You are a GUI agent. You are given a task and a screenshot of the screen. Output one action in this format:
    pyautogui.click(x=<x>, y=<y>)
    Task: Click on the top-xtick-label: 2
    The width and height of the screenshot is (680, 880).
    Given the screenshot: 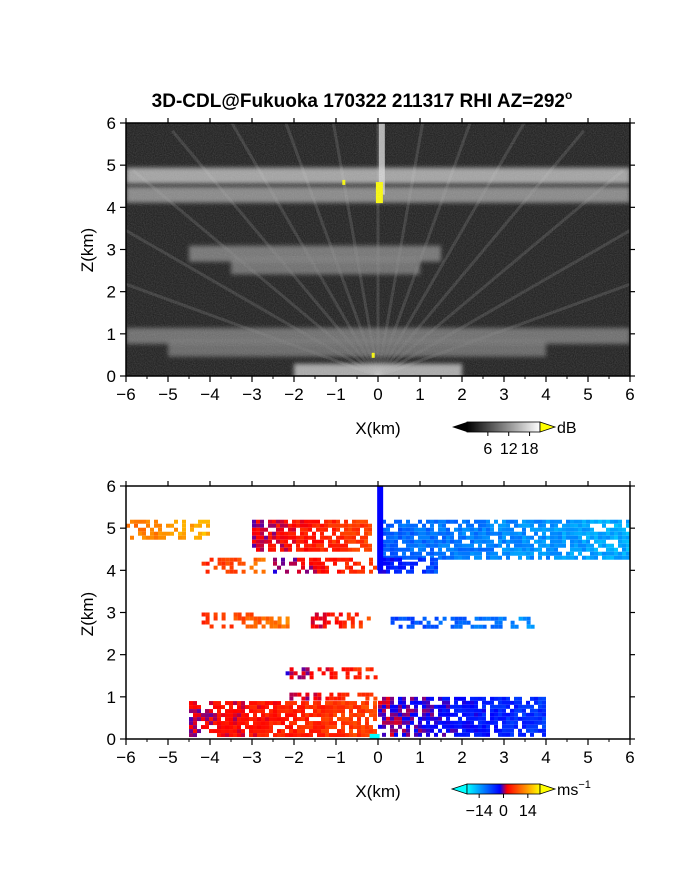 What is the action you would take?
    pyautogui.click(x=461, y=394)
    